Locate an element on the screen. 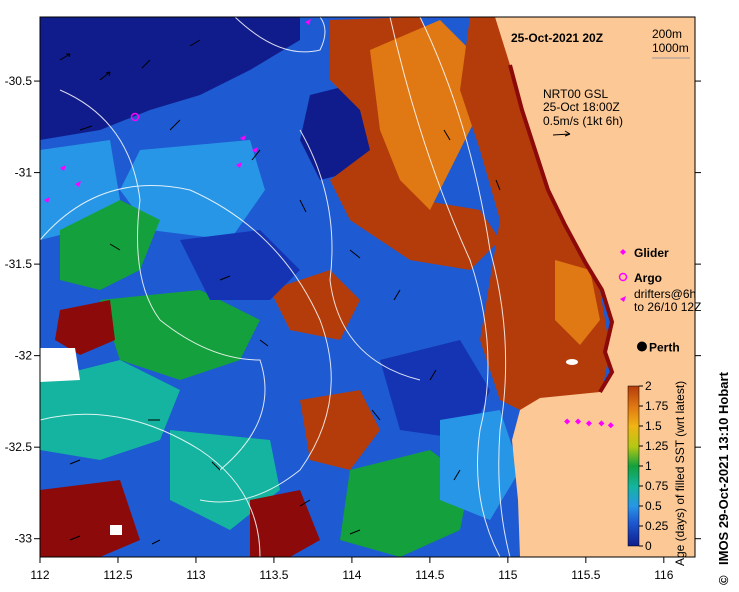  colorbar-tick-label: 1.75 is located at coordinates (657, 406).